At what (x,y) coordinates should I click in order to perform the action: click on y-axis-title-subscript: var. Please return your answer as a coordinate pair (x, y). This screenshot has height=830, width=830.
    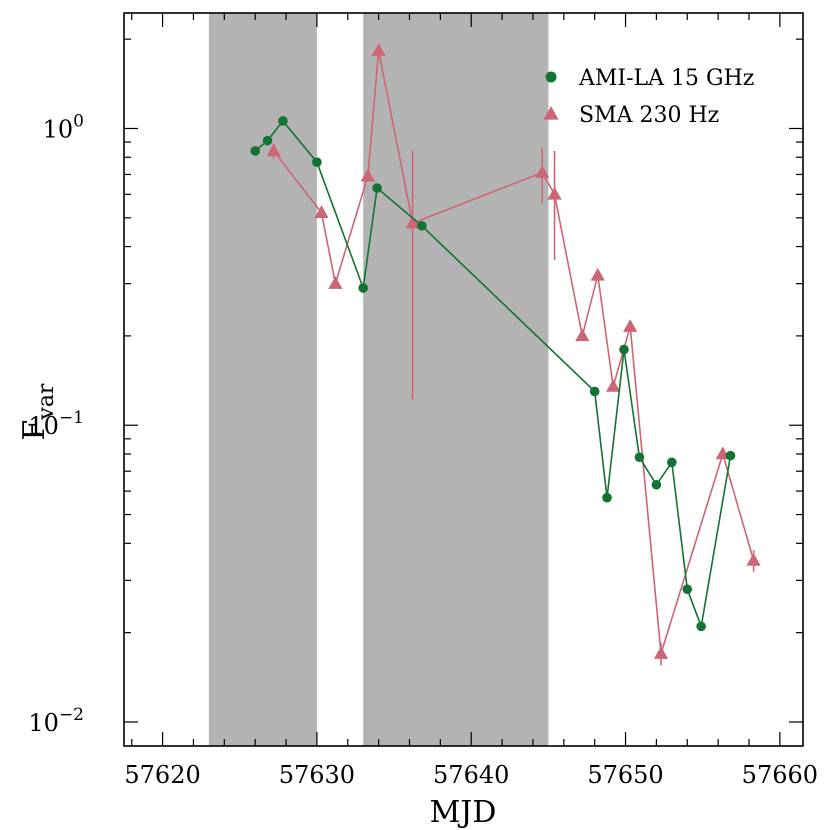
    Looking at the image, I should click on (46, 402).